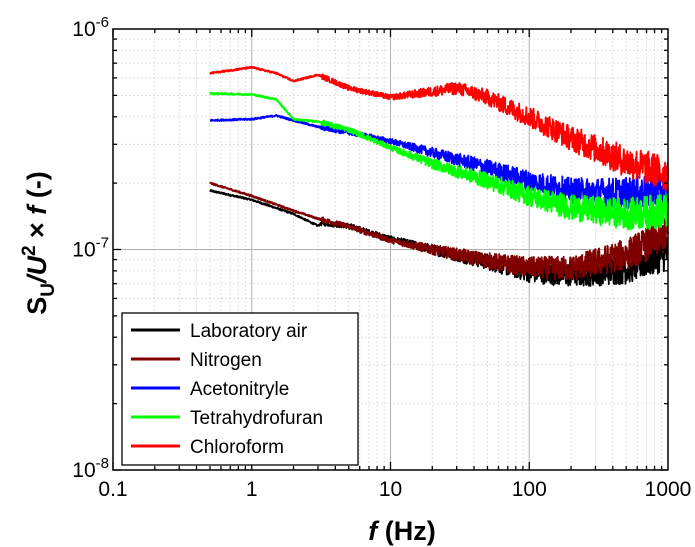 The image size is (695, 547). What do you see at coordinates (112, 489) in the screenshot?
I see `x-tick-label: 0.1` at bounding box center [112, 489].